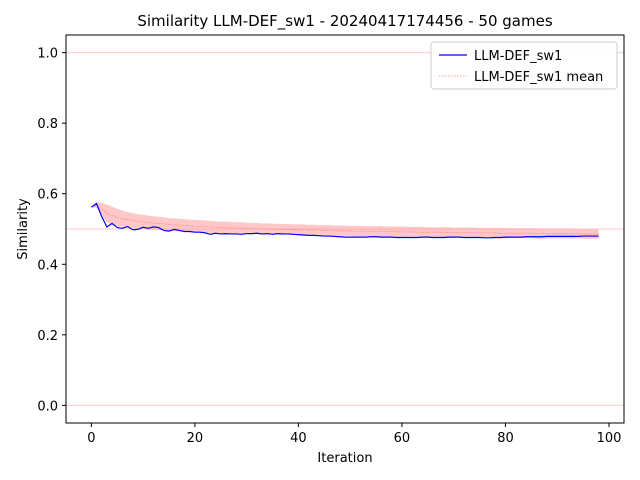 The width and height of the screenshot is (640, 480). What do you see at coordinates (298, 438) in the screenshot?
I see `x-tick-label: 40` at bounding box center [298, 438].